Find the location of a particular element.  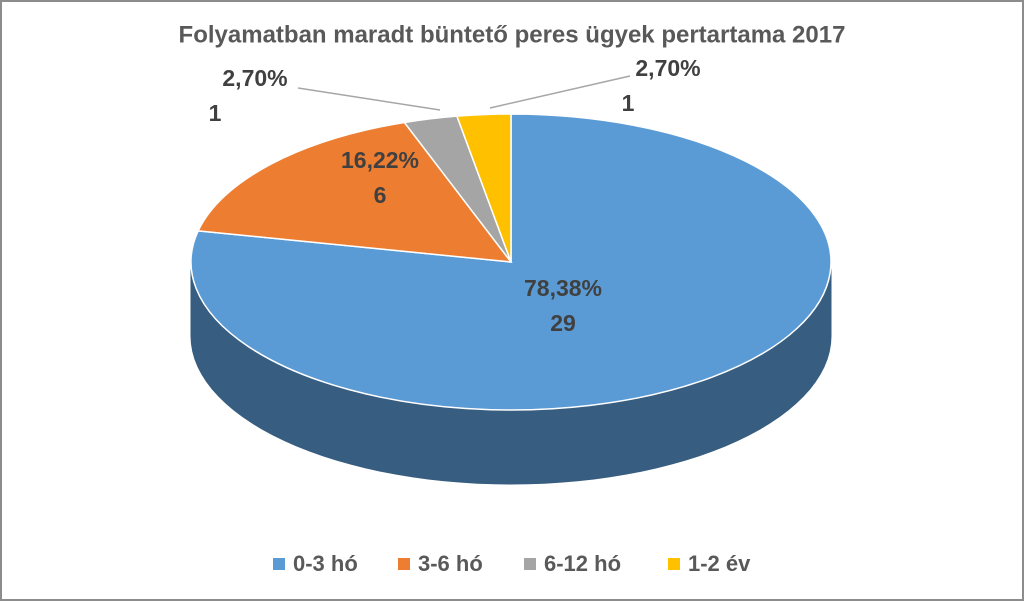

legend-label: 0-3 hó is located at coordinates (325, 563).